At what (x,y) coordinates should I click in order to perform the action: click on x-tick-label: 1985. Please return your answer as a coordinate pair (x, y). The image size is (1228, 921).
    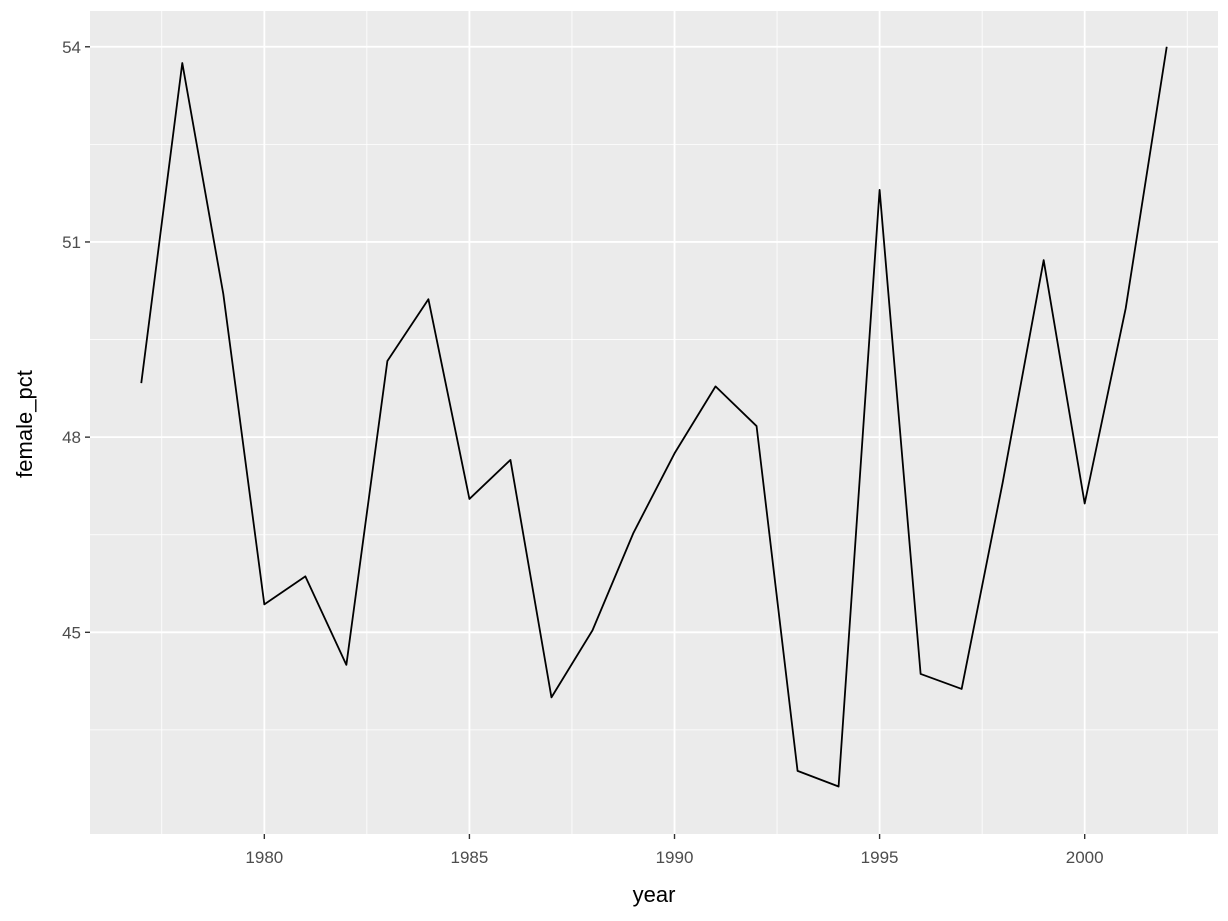
    Looking at the image, I should click on (470, 857).